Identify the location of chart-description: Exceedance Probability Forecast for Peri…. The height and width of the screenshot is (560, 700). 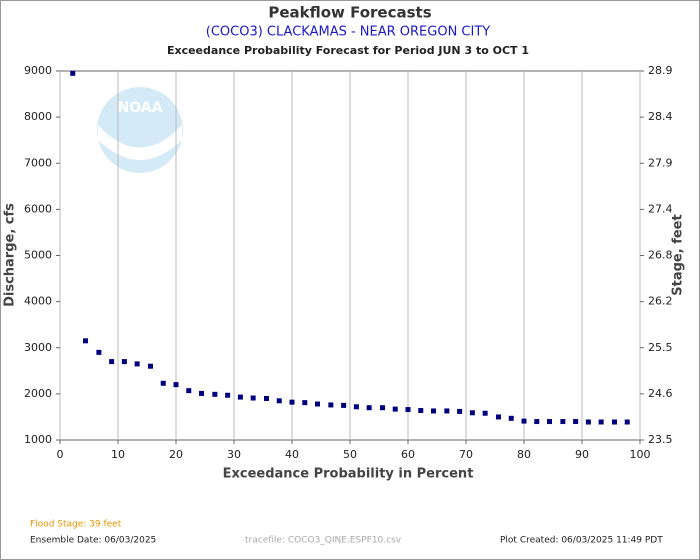
(348, 50).